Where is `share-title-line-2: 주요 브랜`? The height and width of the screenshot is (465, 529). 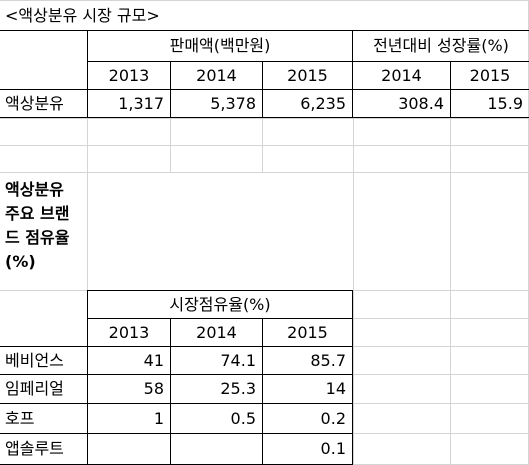 share-title-line-2: 주요 브랜 is located at coordinates (37, 213).